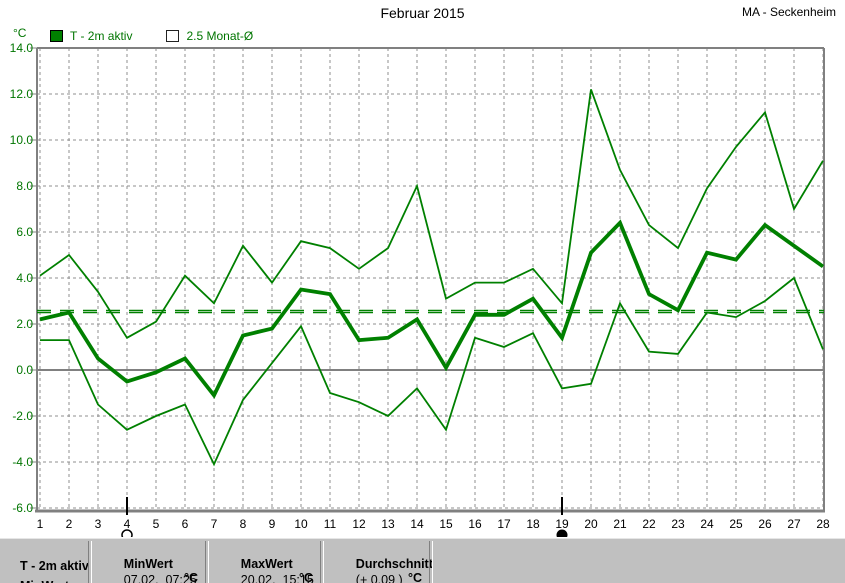  What do you see at coordinates (220, 36) in the screenshot?
I see `legend-label: 2.5 Monat-Ø` at bounding box center [220, 36].